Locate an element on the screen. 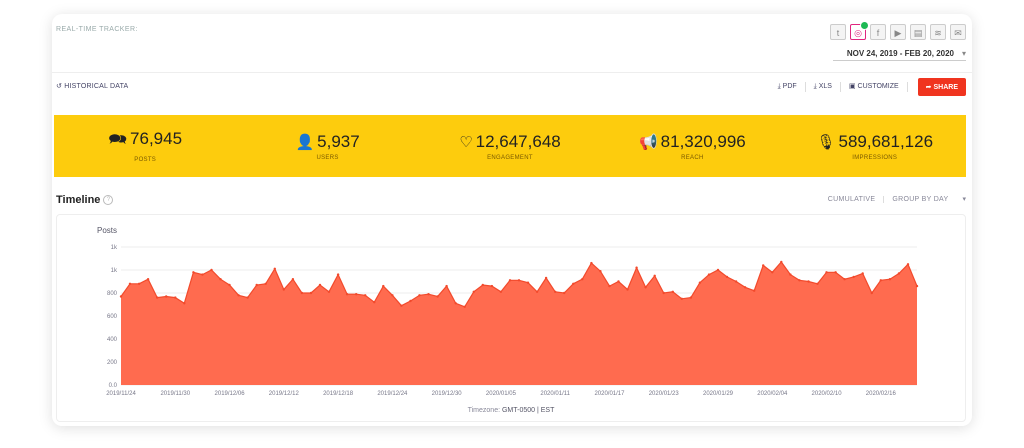 The height and width of the screenshot is (448, 1024). stat-value: 5,937 is located at coordinates (338, 141).